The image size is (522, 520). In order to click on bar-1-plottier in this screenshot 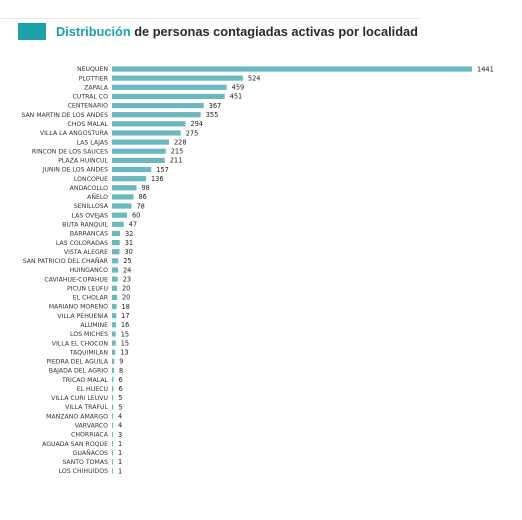, I will do `click(177, 78)`.